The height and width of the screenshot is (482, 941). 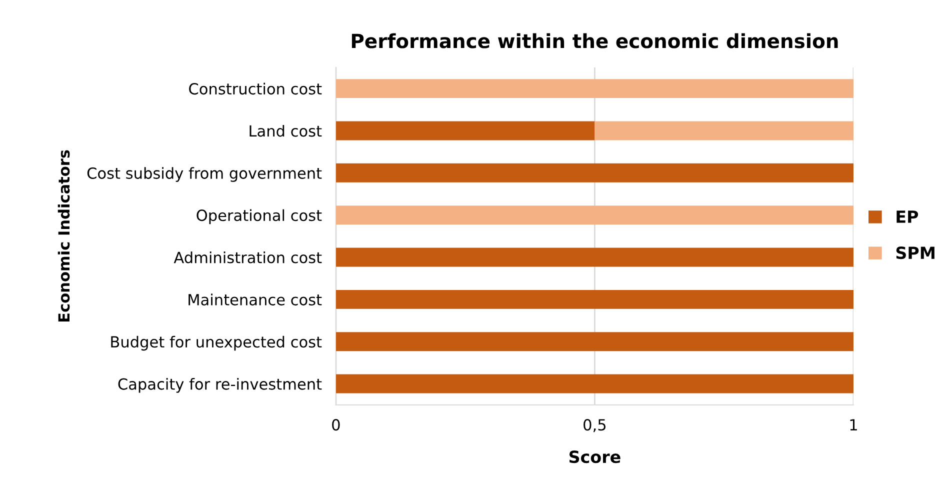 What do you see at coordinates (907, 216) in the screenshot?
I see `legend-label: EP` at bounding box center [907, 216].